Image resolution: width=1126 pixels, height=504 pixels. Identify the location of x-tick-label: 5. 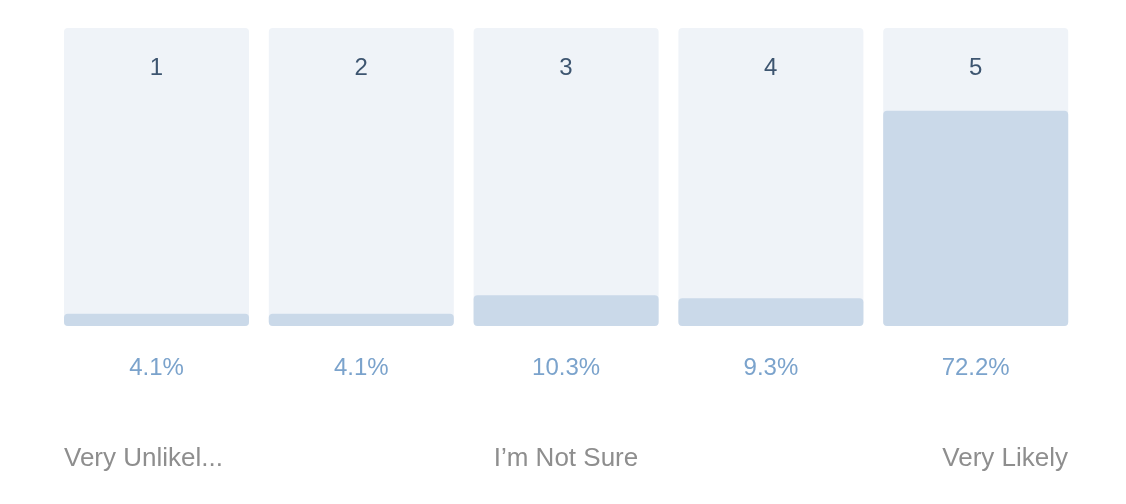
(975, 66).